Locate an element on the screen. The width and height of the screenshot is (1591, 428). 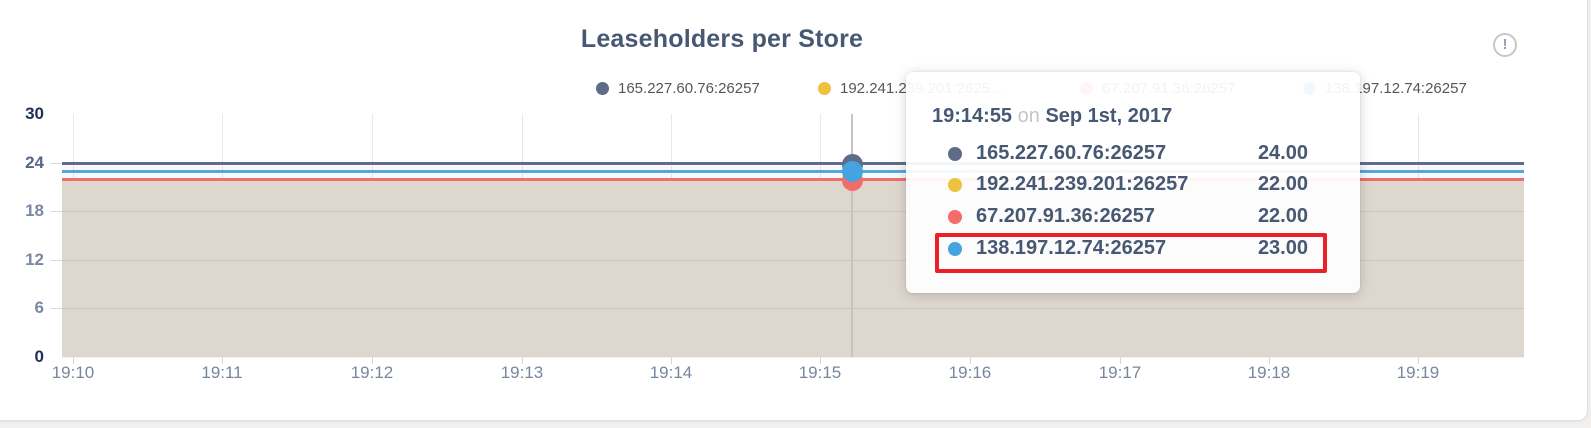
x-axis-label: 19:11 is located at coordinates (222, 372).